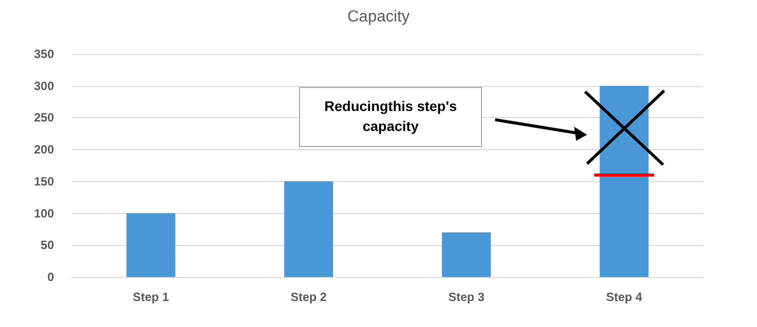  What do you see at coordinates (44, 149) in the screenshot?
I see `y-tick-label: 200` at bounding box center [44, 149].